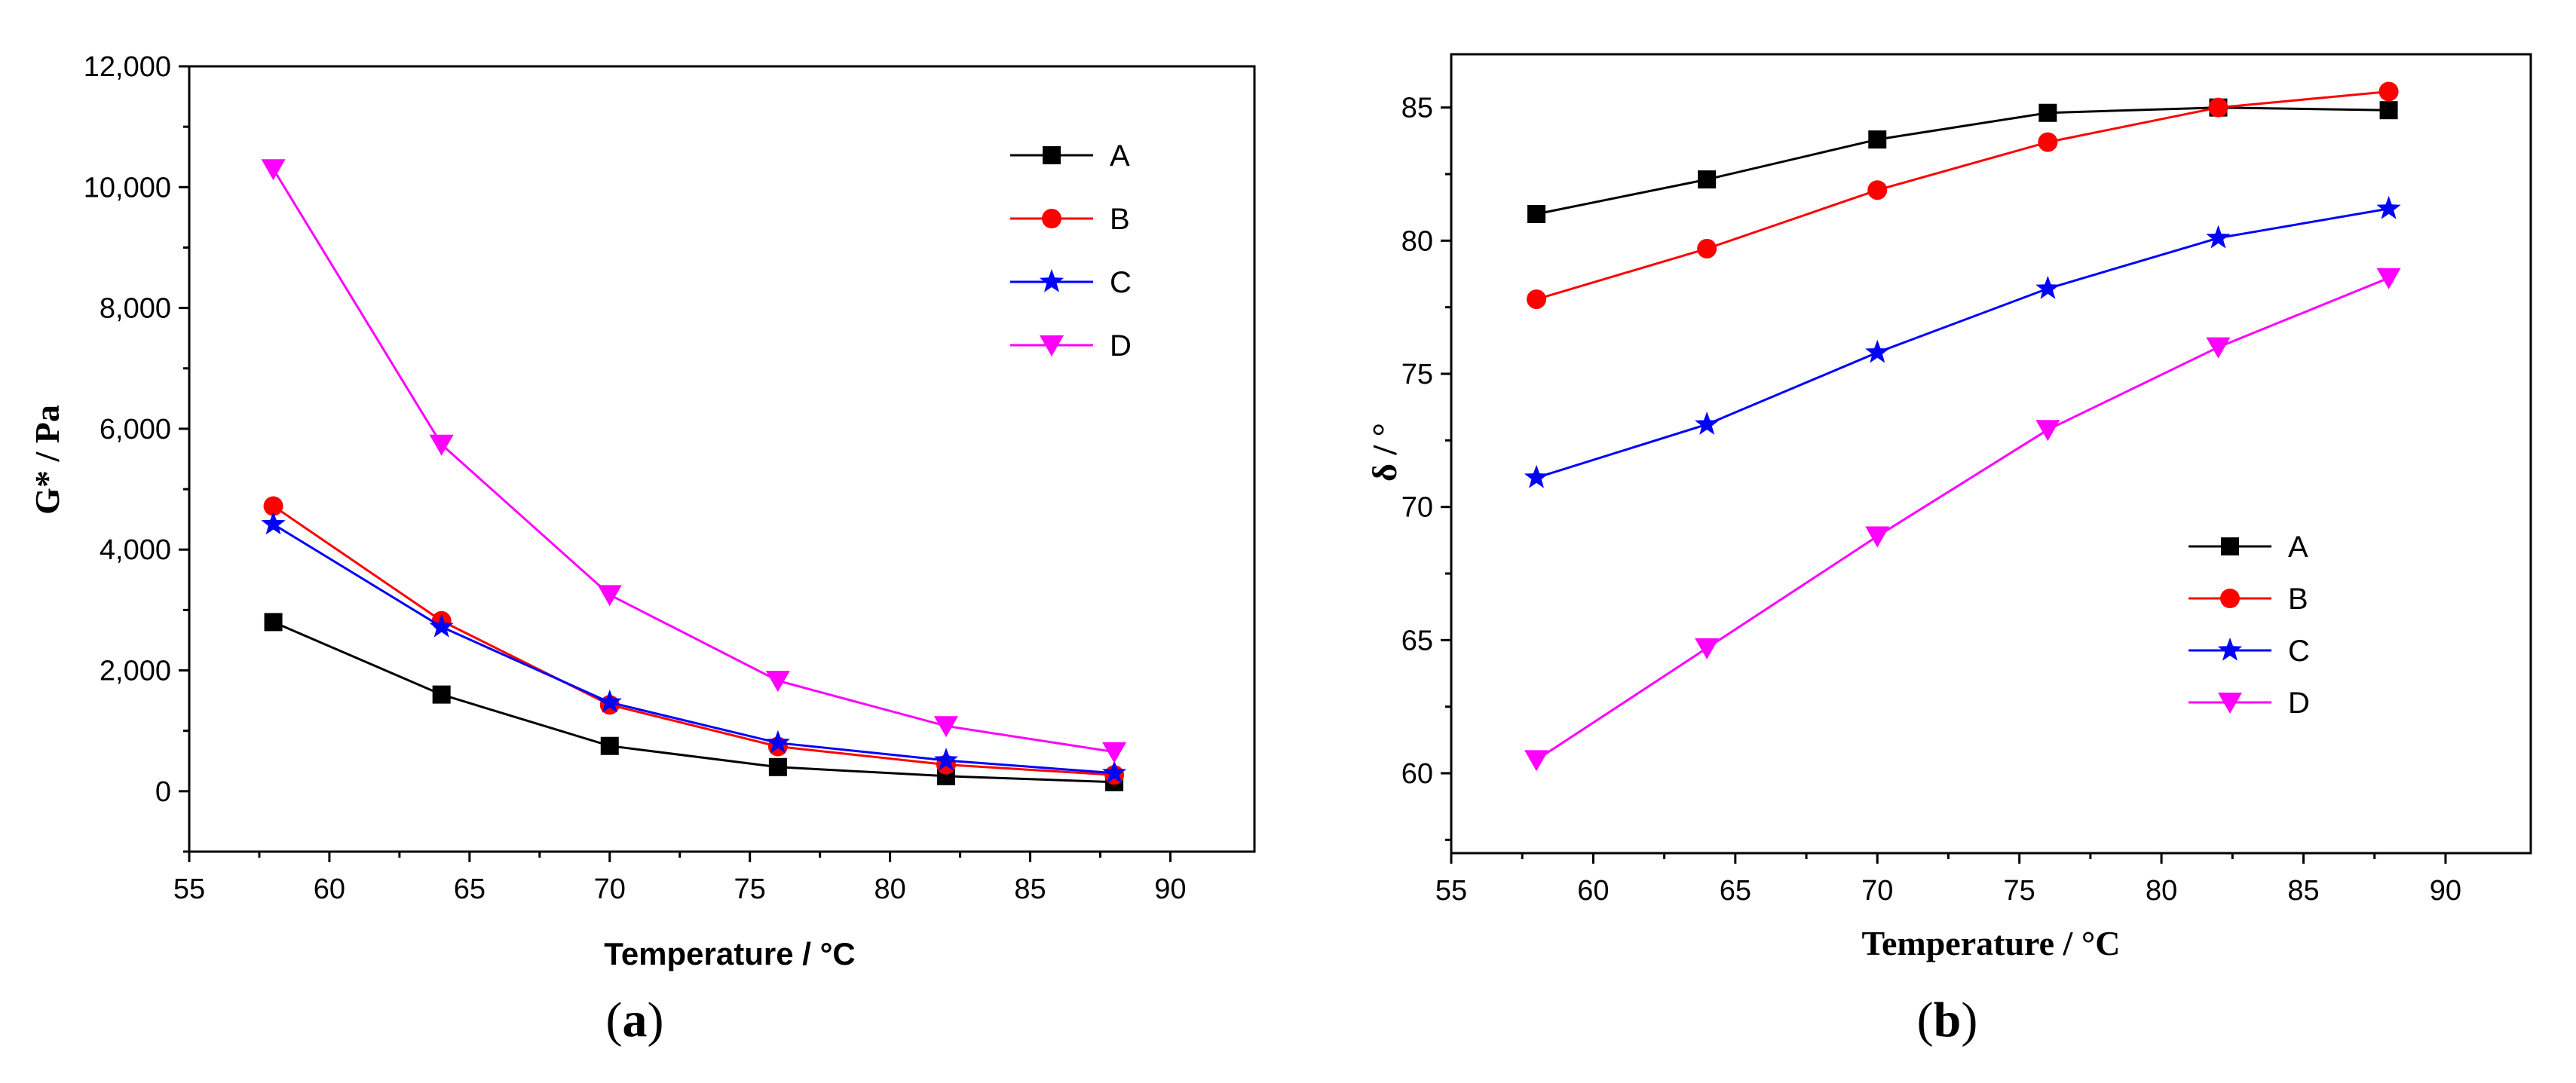  What do you see at coordinates (47, 460) in the screenshot?
I see `chart-a-ylabel: G* / Pa` at bounding box center [47, 460].